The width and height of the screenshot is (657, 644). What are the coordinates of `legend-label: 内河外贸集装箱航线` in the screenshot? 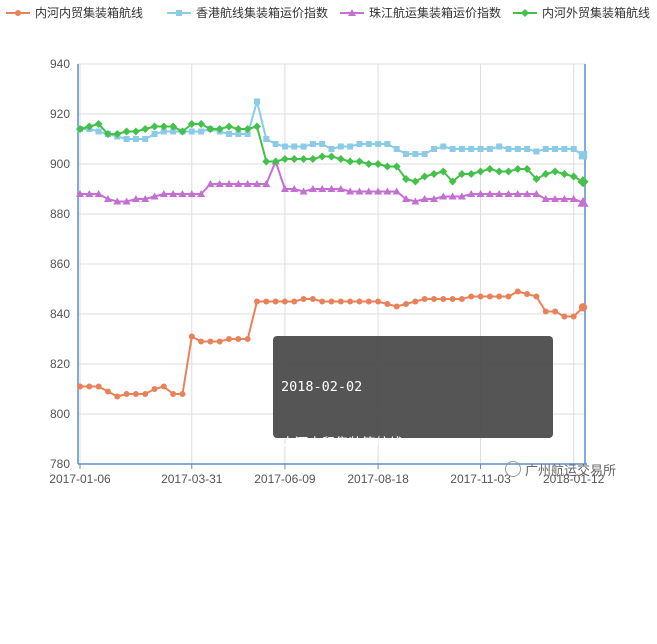 It's located at (596, 12).